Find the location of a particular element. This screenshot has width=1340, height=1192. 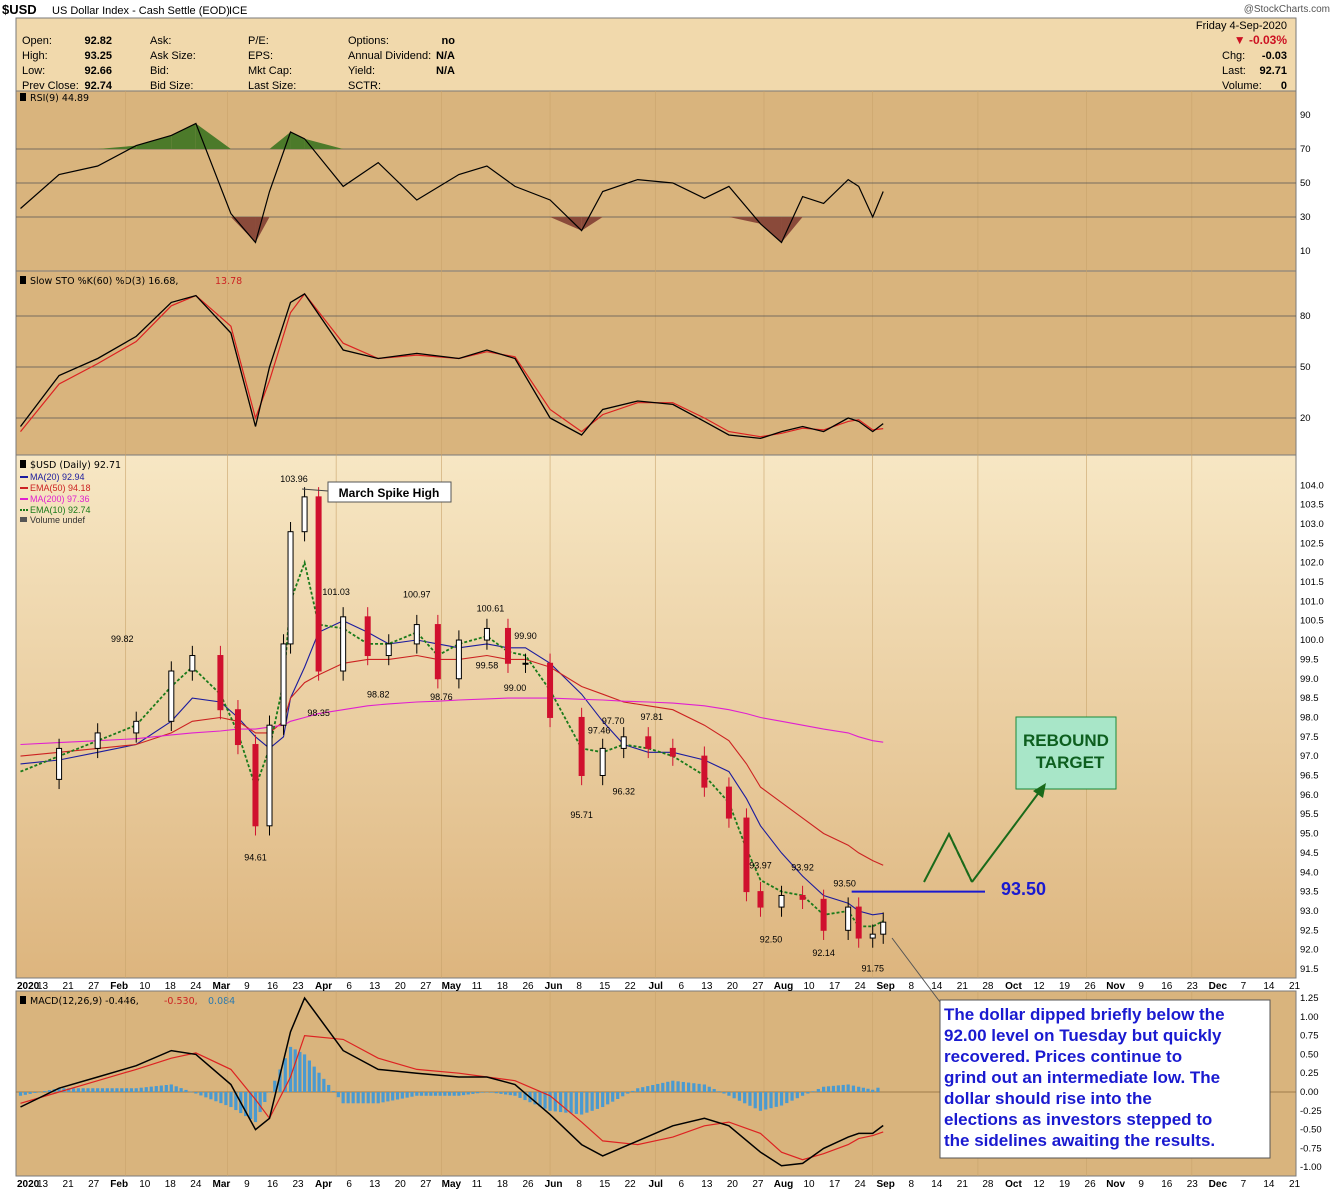

macd-x-tick-label: 22 is located at coordinates (631, 1184).